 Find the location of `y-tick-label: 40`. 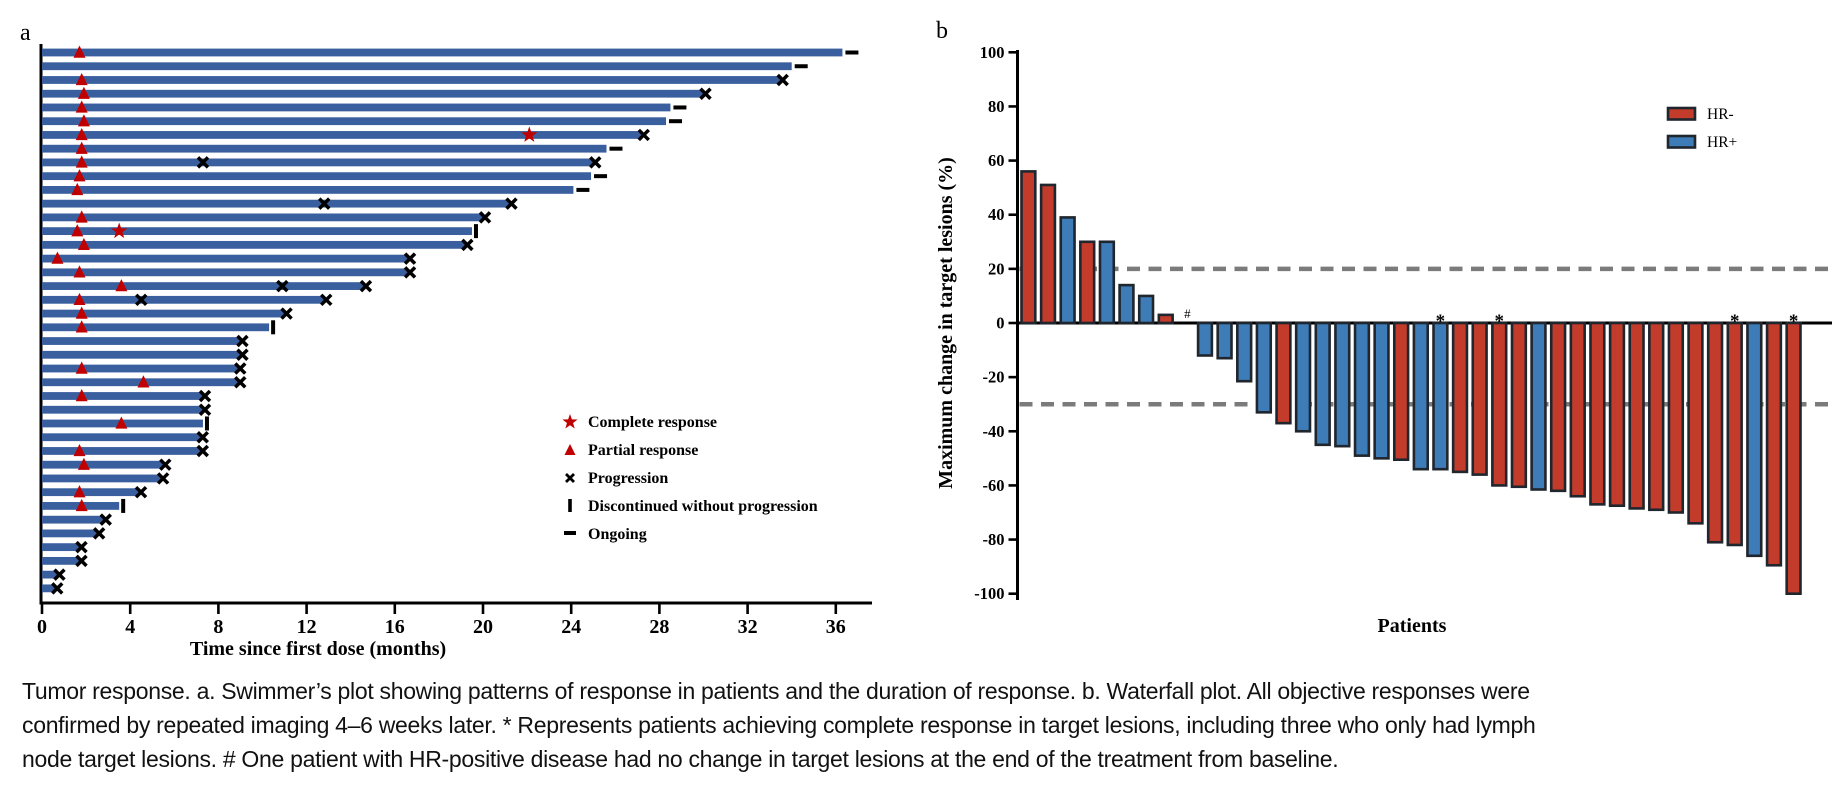

y-tick-label: 40 is located at coordinates (996, 214).